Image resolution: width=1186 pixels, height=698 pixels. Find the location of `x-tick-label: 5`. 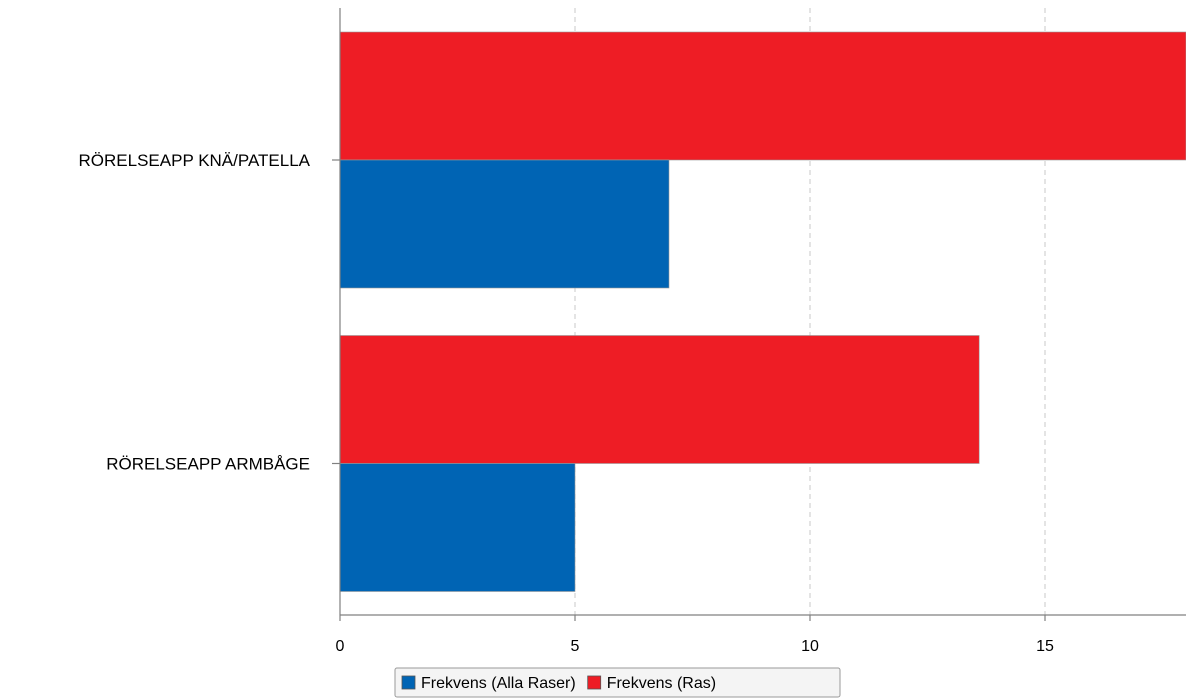

x-tick-label: 5 is located at coordinates (575, 646).